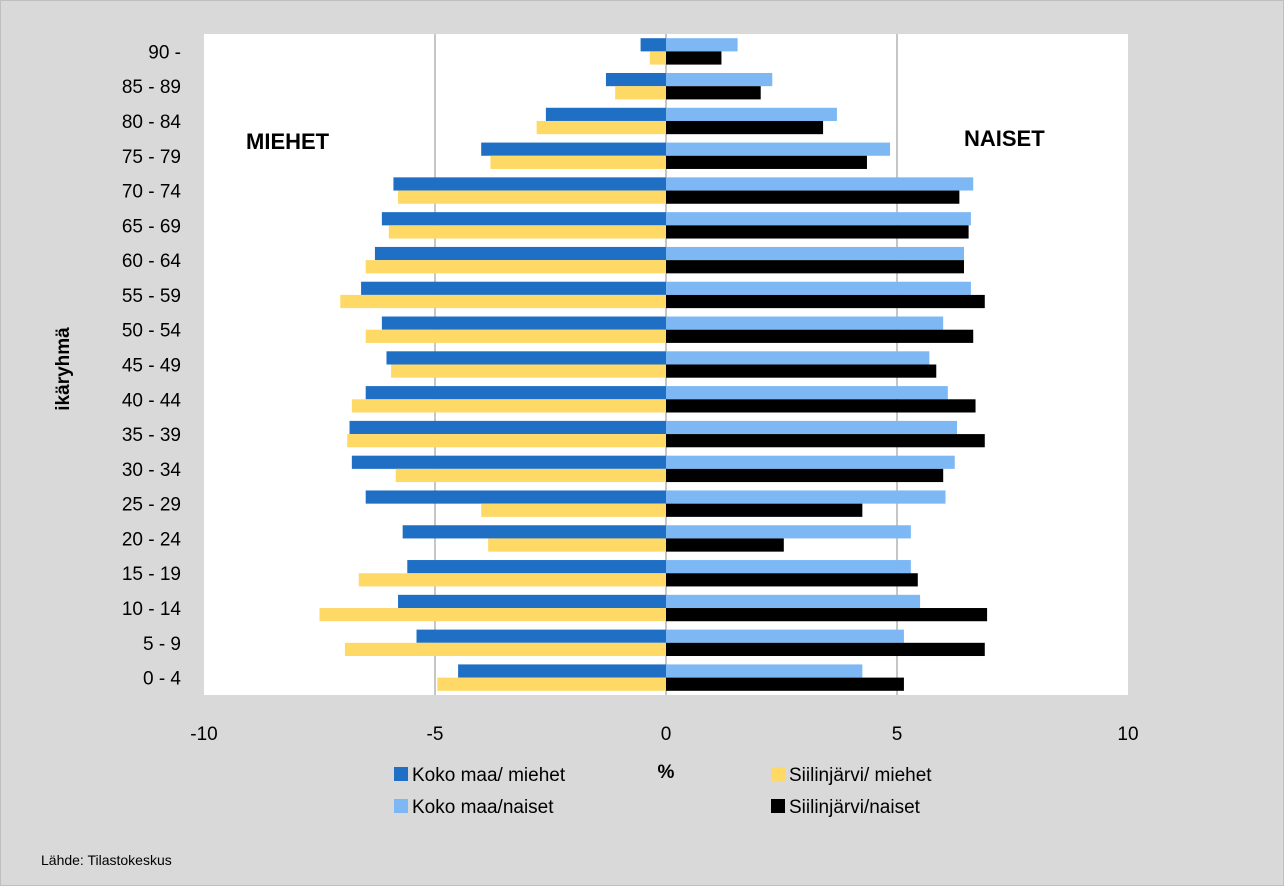  What do you see at coordinates (151, 226) in the screenshot?
I see `y-tick-label: 65 - 69` at bounding box center [151, 226].